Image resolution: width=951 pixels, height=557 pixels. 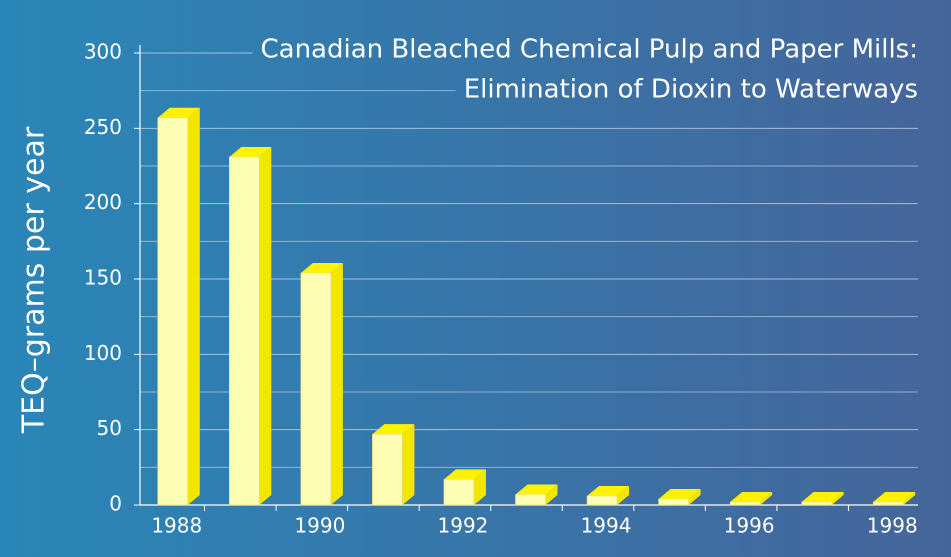 What do you see at coordinates (892, 526) in the screenshot?
I see `x-tick-label: 1998` at bounding box center [892, 526].